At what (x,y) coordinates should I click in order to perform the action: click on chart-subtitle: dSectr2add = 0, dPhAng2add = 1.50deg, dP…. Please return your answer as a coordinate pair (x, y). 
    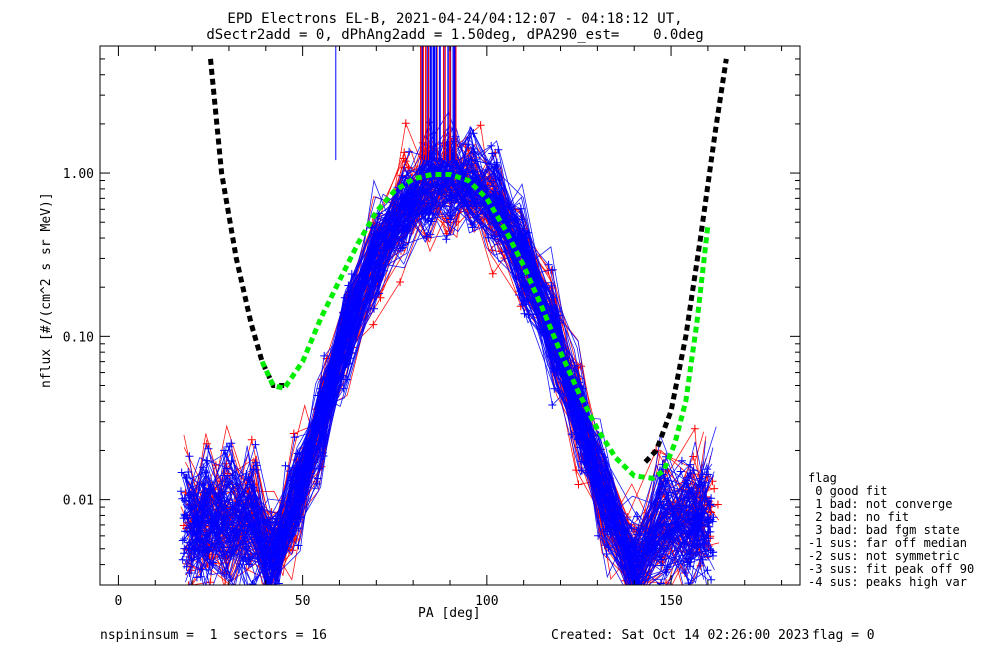
    Looking at the image, I should click on (455, 35).